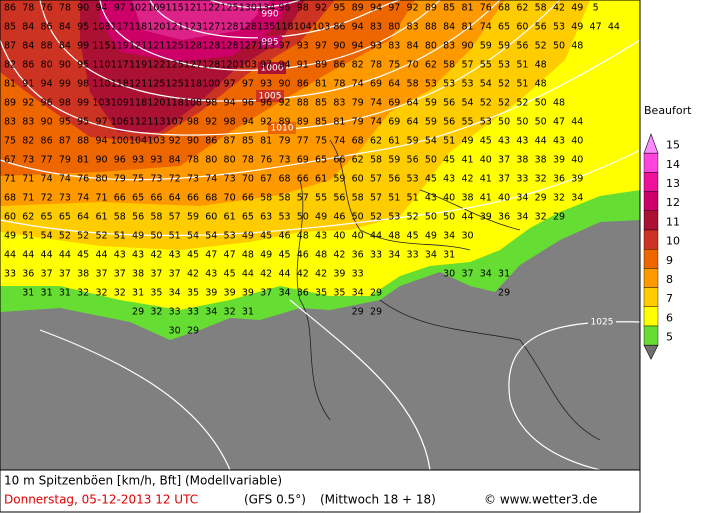  I want to click on grid-value: 49, so click(467, 141).